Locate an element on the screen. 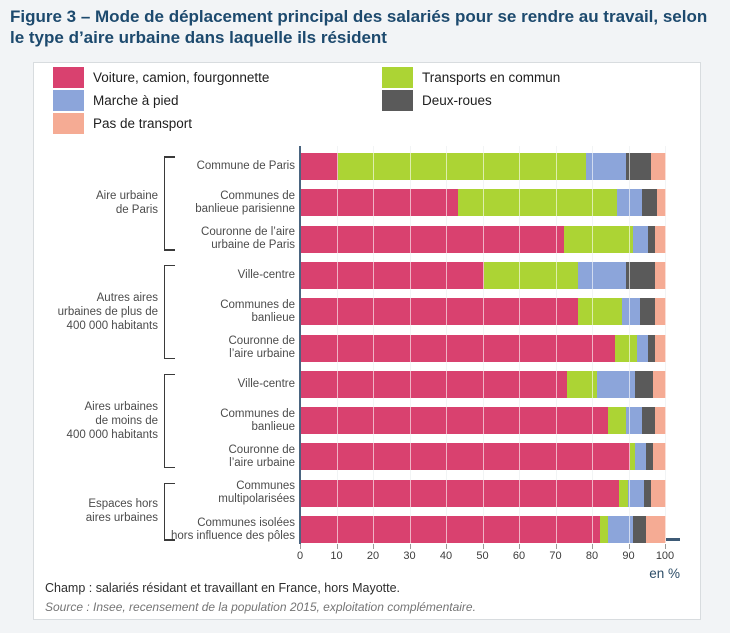  y-axis-line is located at coordinates (300, 345).